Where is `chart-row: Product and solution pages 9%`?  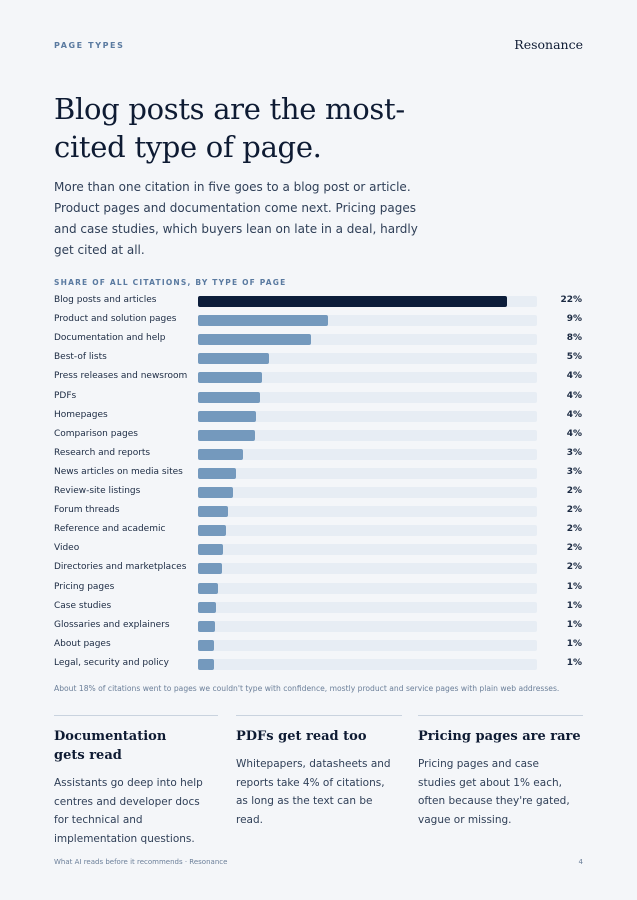 chart-row: Product and solution pages 9% is located at coordinates (319, 320).